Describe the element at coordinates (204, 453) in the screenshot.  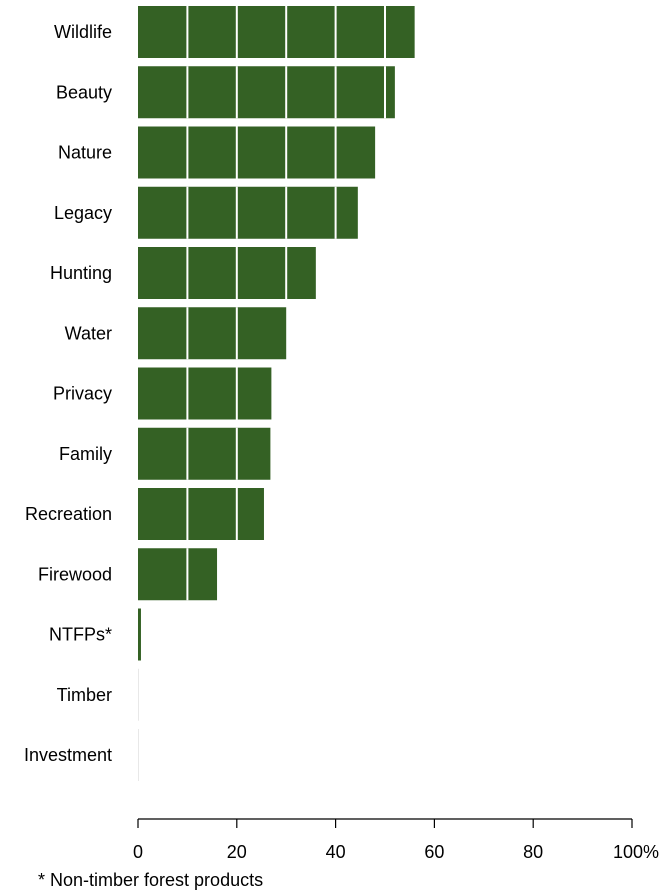
I see `bar-family` at that location.